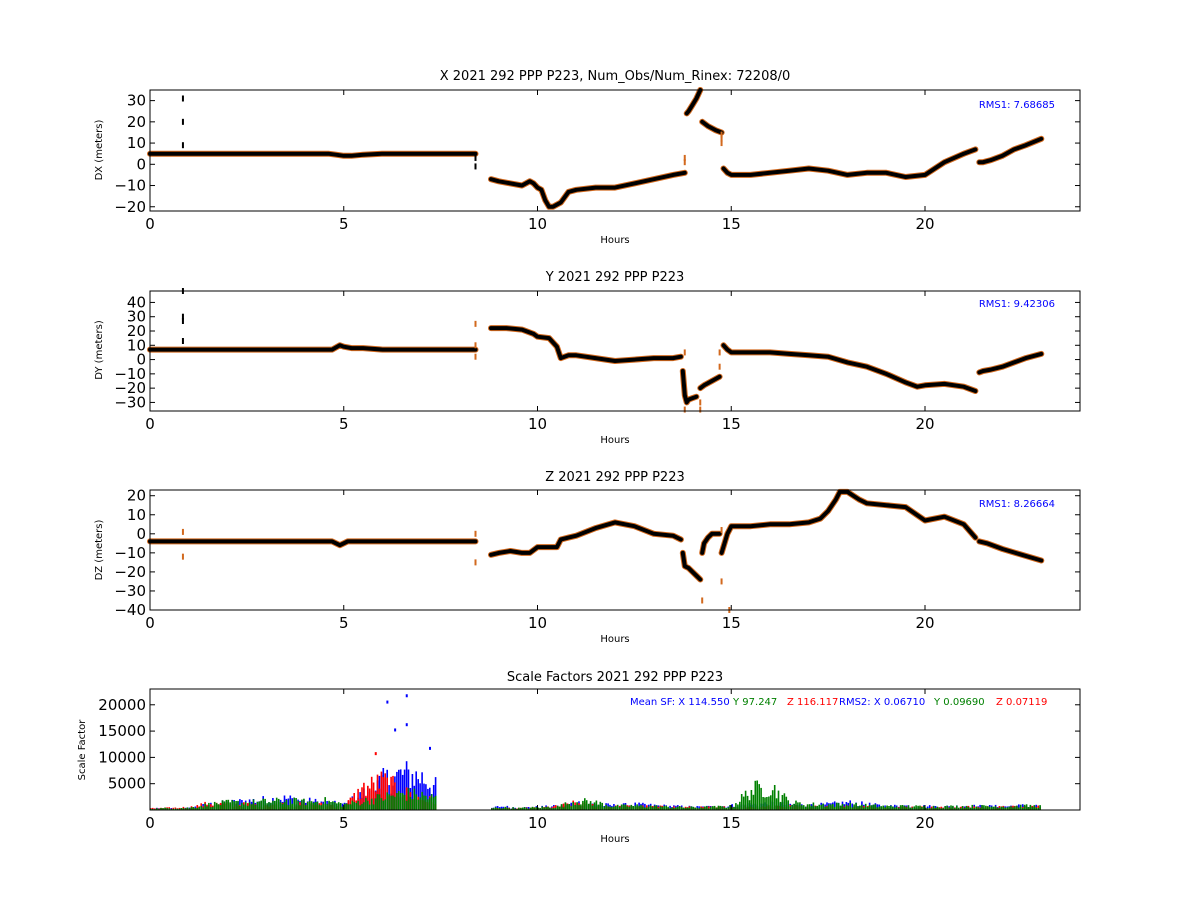 The width and height of the screenshot is (1200, 900). I want to click on panel-dx-ylabel: DX (meters), so click(99, 149).